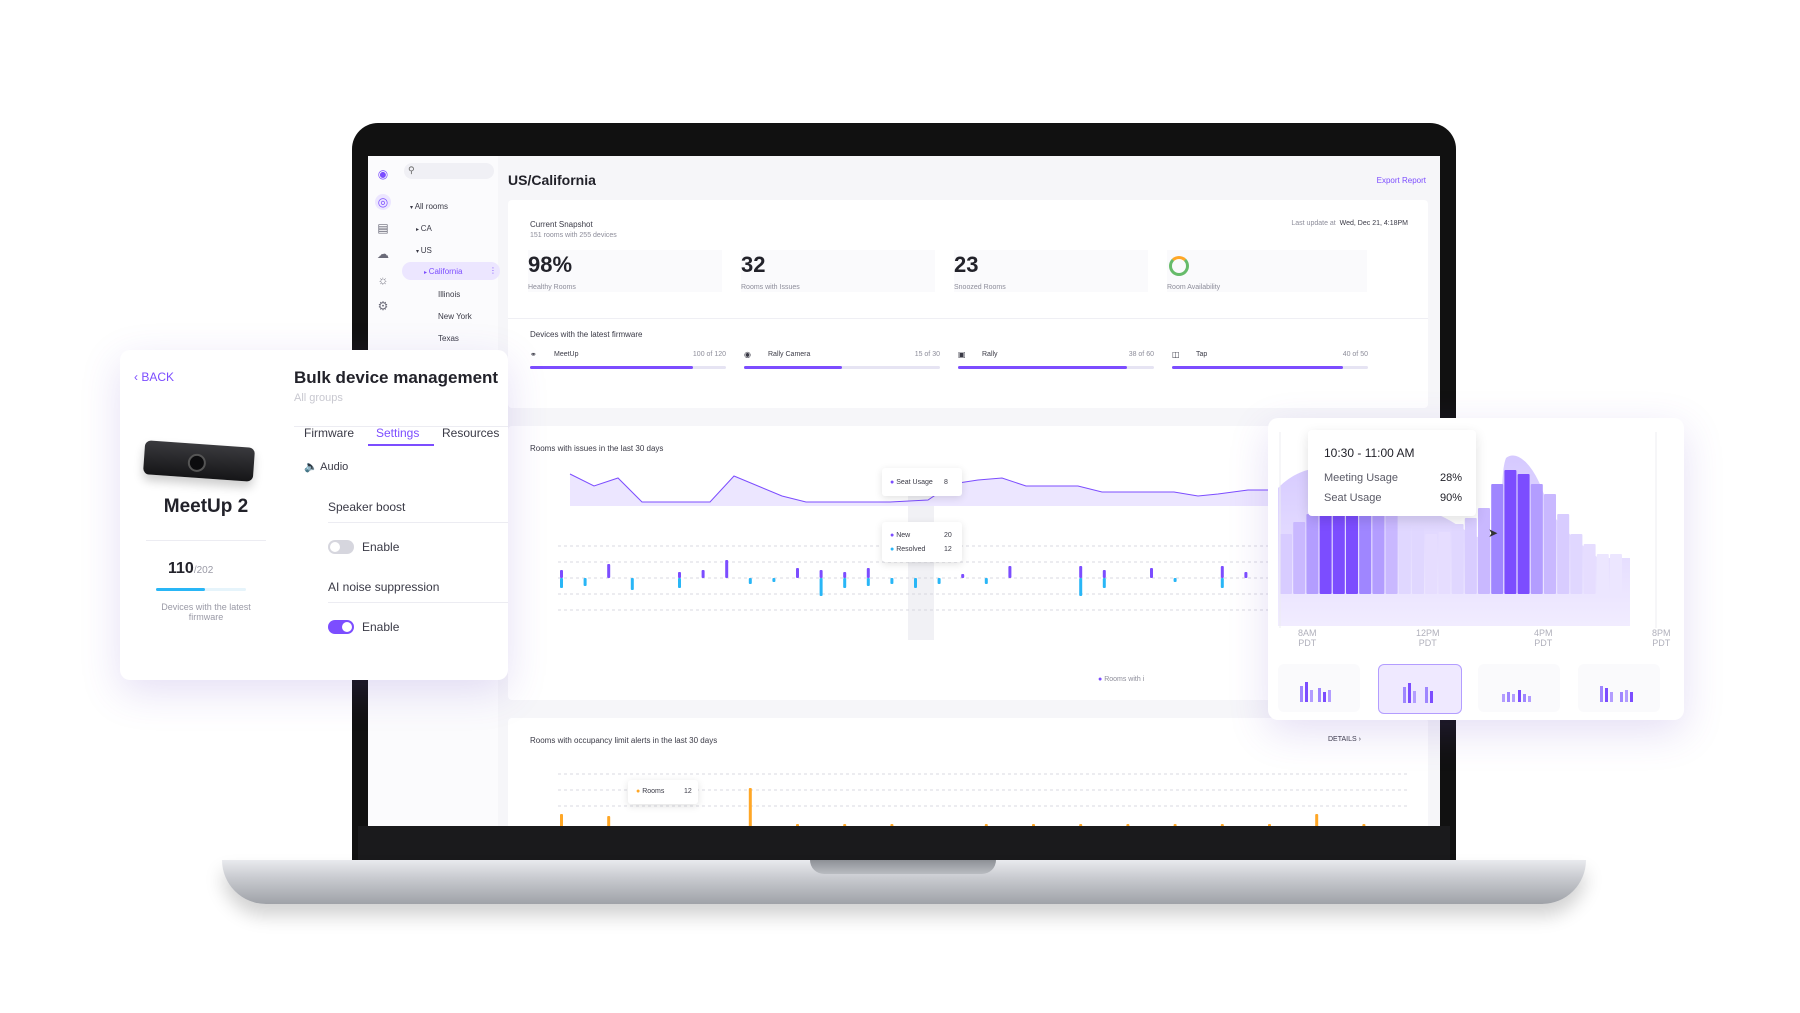 This screenshot has width=1800, height=1013. I want to click on audio-section: 🔈 Audio, so click(326, 467).